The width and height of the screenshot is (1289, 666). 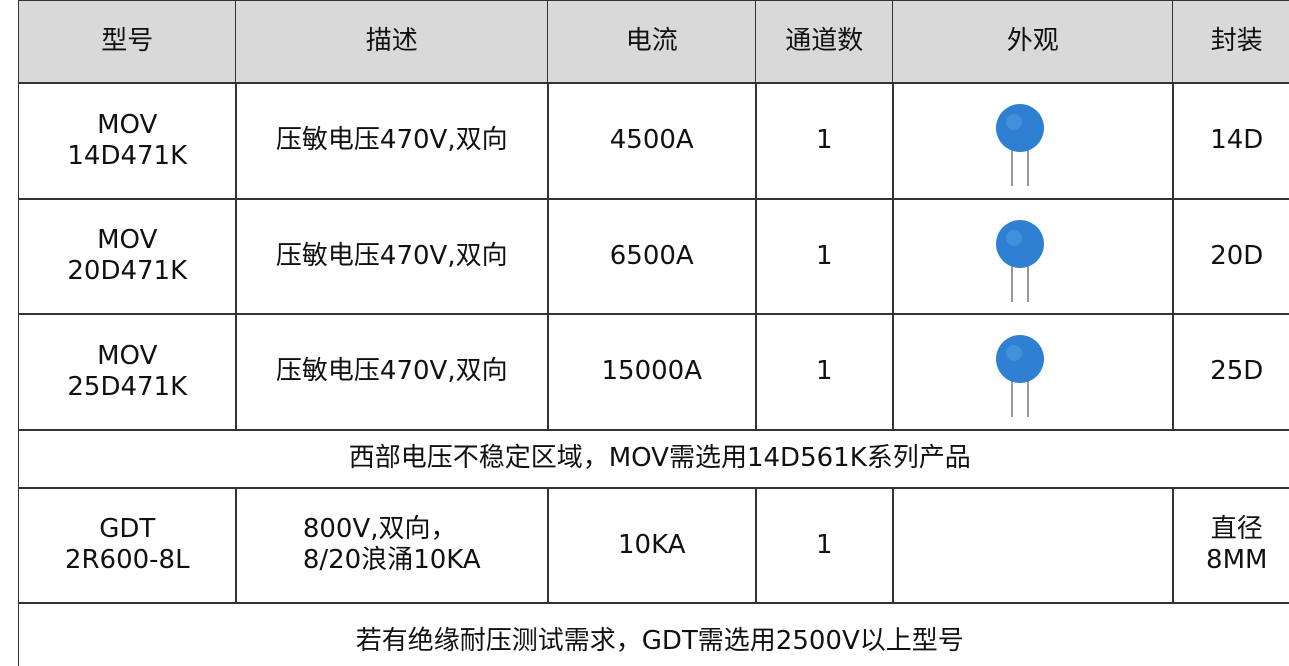 I want to click on cell-text: 15000A, so click(x=652, y=371).